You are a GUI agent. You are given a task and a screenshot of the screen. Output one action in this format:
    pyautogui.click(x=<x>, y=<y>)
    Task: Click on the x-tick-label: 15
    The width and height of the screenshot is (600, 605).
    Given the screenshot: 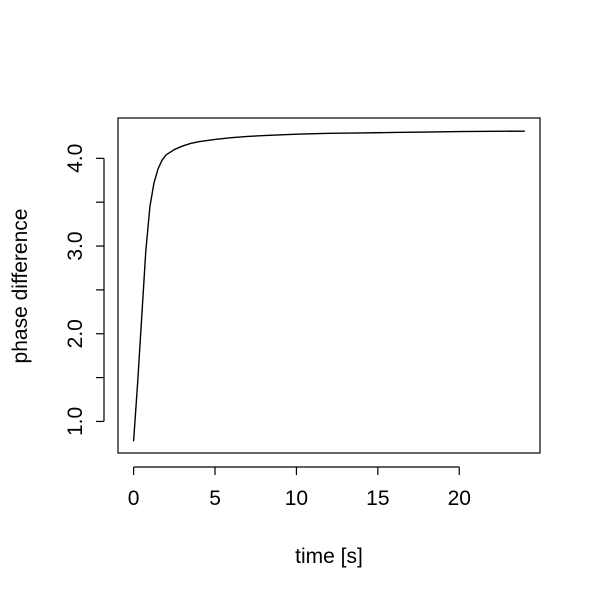 What is the action you would take?
    pyautogui.click(x=377, y=498)
    